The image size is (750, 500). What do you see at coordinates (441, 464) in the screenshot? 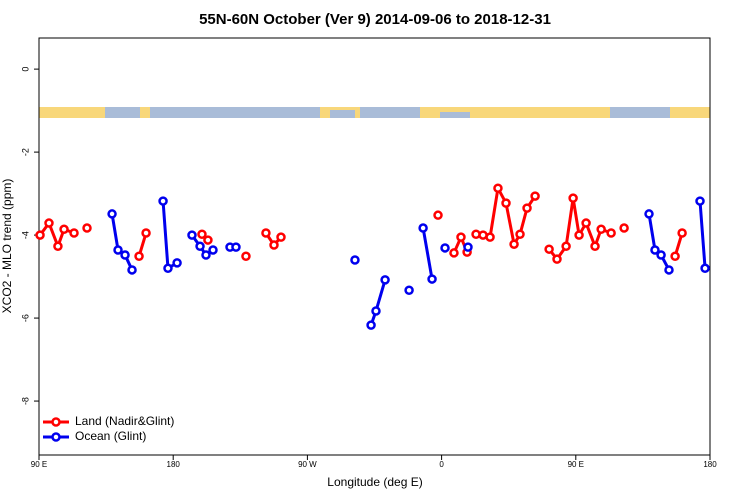
I see `x-tick-label: 0` at bounding box center [441, 464].